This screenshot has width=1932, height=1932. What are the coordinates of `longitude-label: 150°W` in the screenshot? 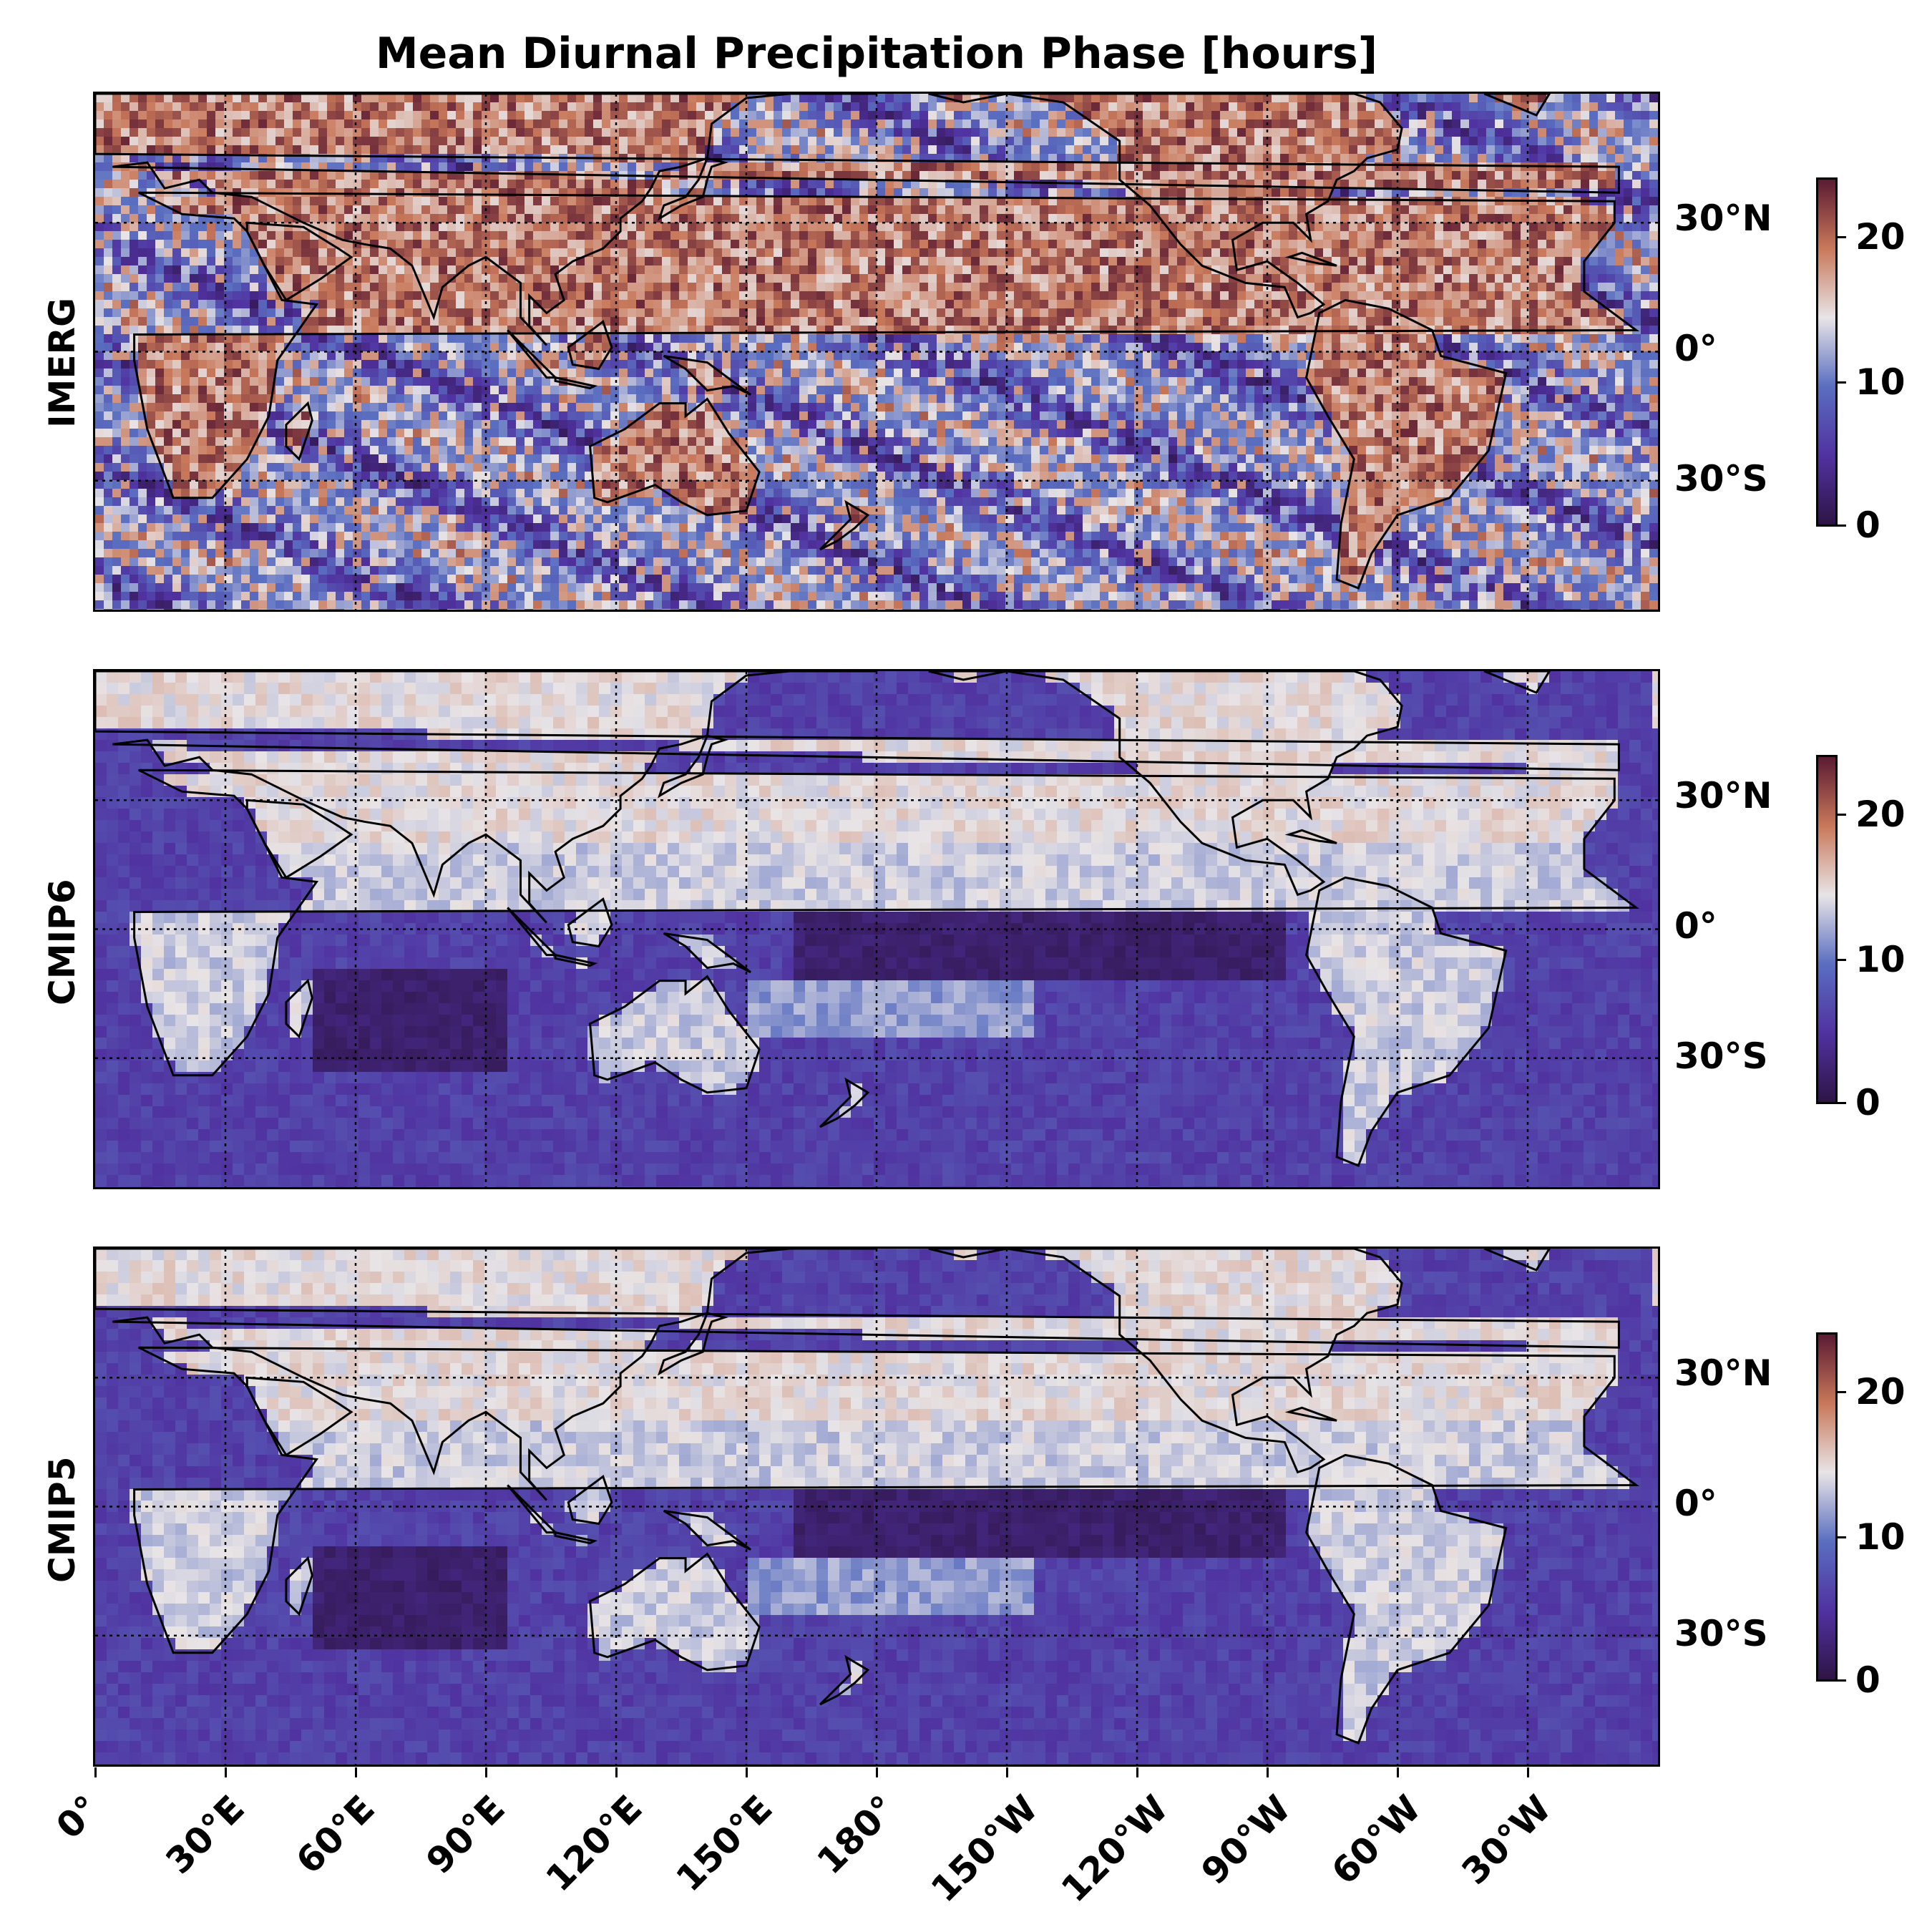 It's located at (984, 1848).